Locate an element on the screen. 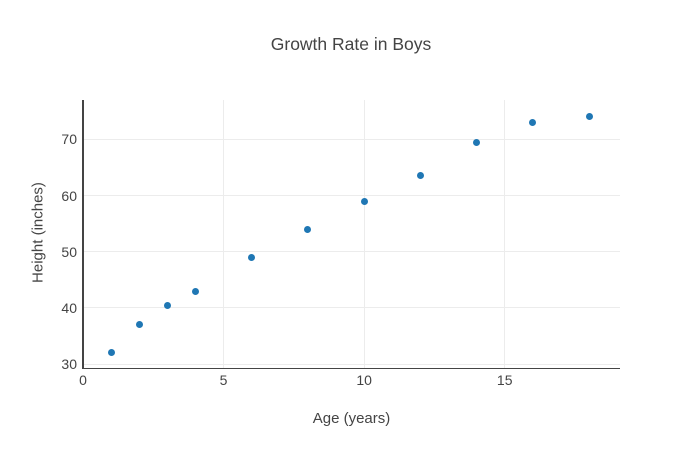 This screenshot has width=700, height=450. y-axis-line is located at coordinates (83, 234).